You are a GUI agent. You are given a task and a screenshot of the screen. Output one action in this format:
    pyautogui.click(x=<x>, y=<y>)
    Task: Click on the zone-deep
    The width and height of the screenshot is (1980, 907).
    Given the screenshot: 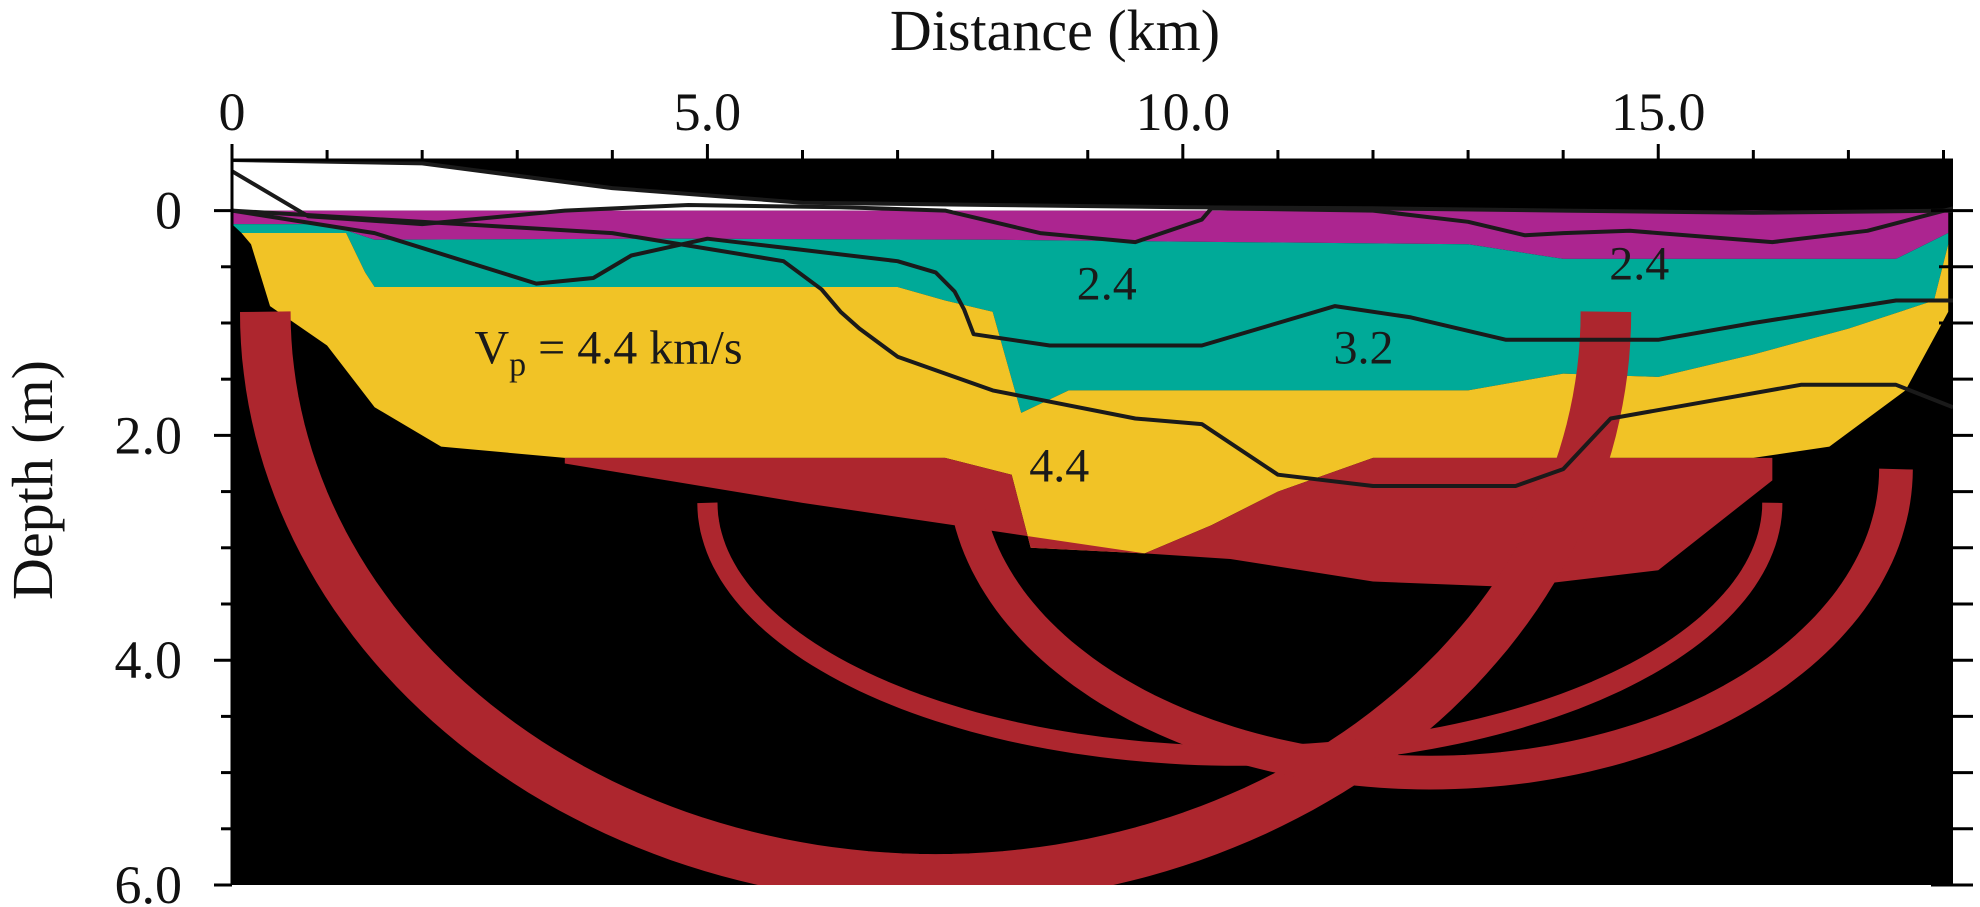 What is the action you would take?
    pyautogui.click(x=1168, y=522)
    